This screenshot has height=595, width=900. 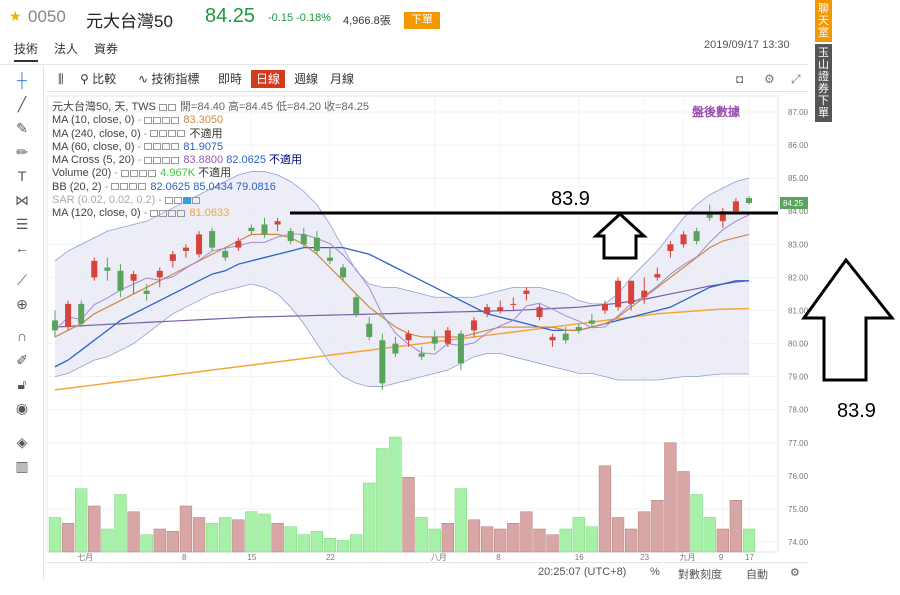 I want to click on trend-line-icon: ╱, so click(x=22, y=104).